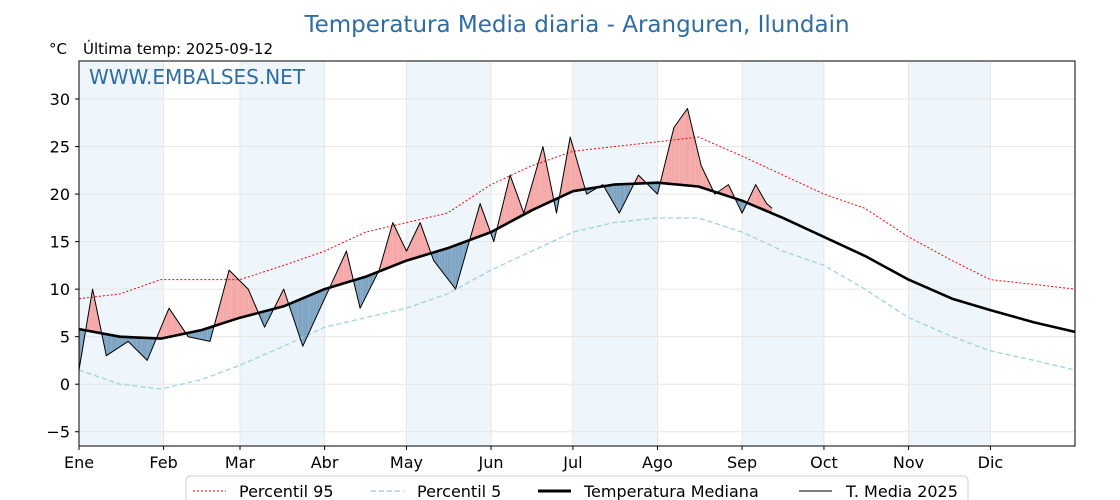 The height and width of the screenshot is (500, 1120). What do you see at coordinates (286, 491) in the screenshot?
I see `legend-label-p95: Percentil 95` at bounding box center [286, 491].